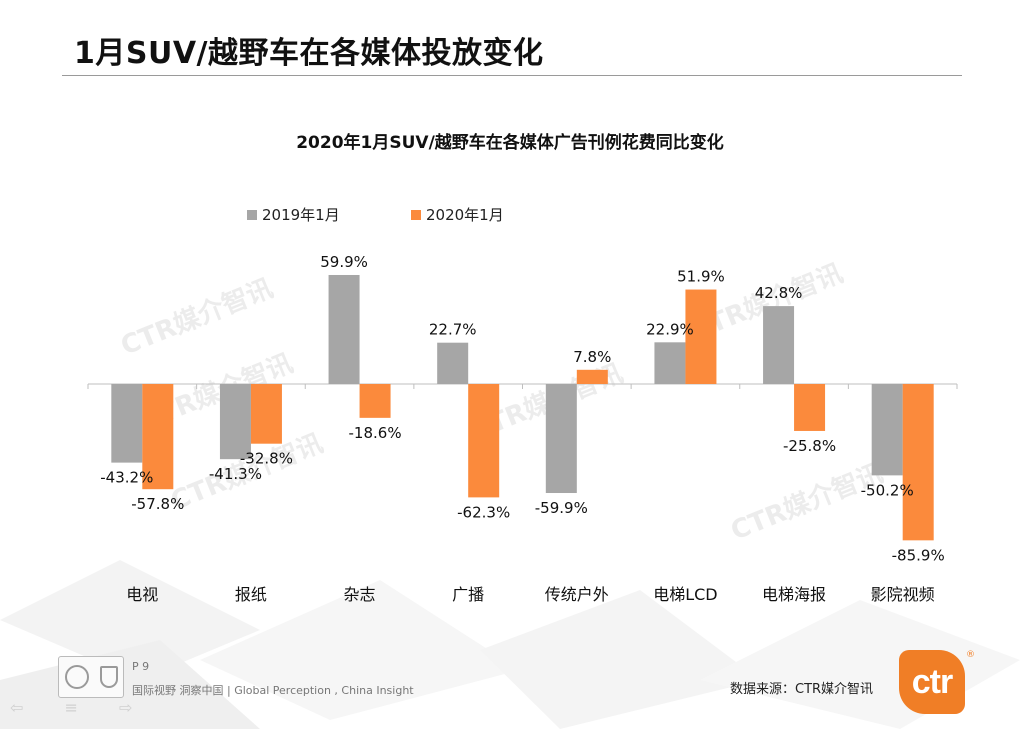 The image size is (1020, 729). What do you see at coordinates (309, 53) in the screenshot?
I see `page-title: 1月SUV/越野车在各媒体投放变化` at bounding box center [309, 53].